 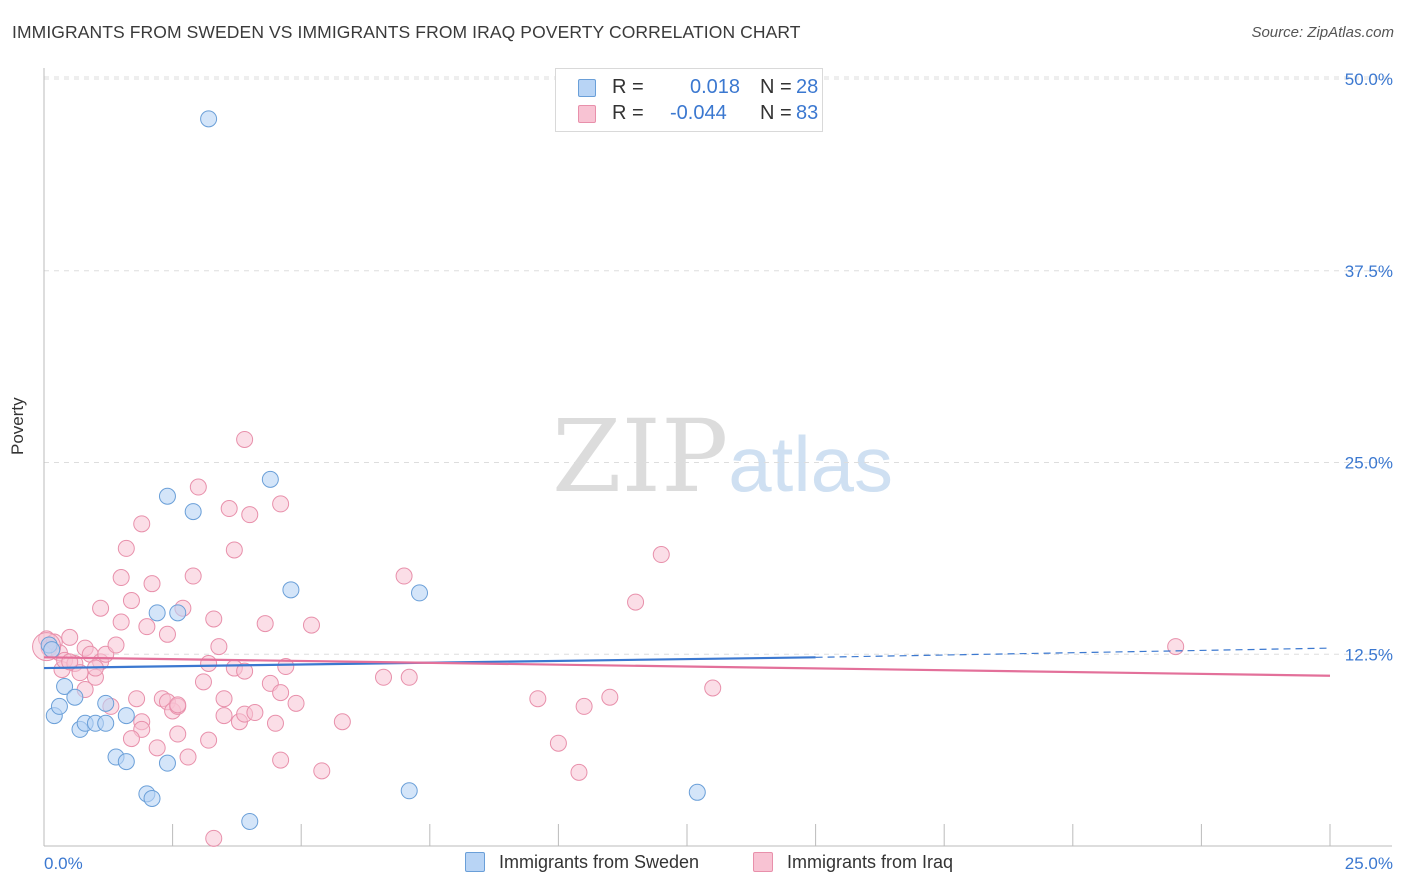 I want to click on x-tick-label: 0.0%, so click(x=63, y=863).